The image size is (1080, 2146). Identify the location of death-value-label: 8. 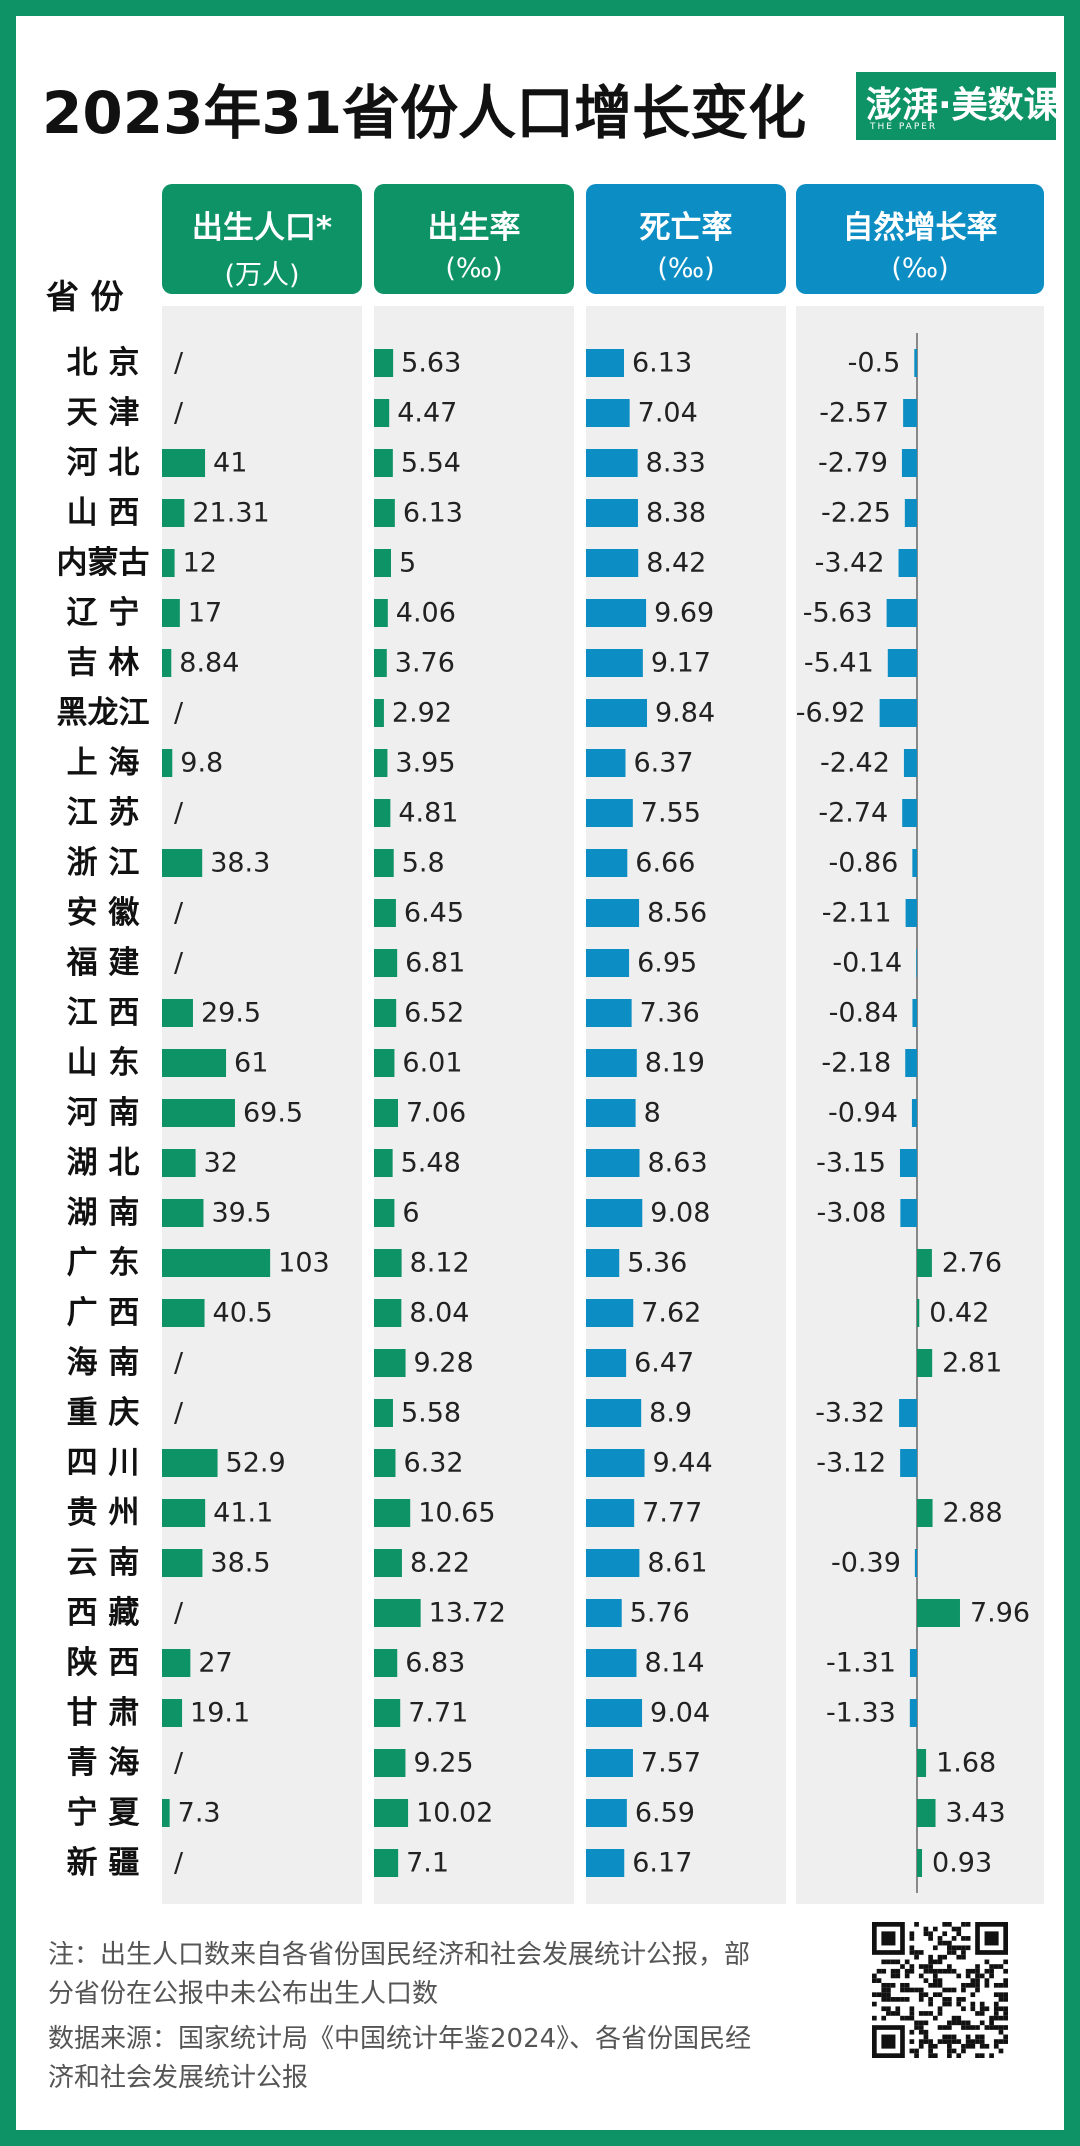
(652, 1113).